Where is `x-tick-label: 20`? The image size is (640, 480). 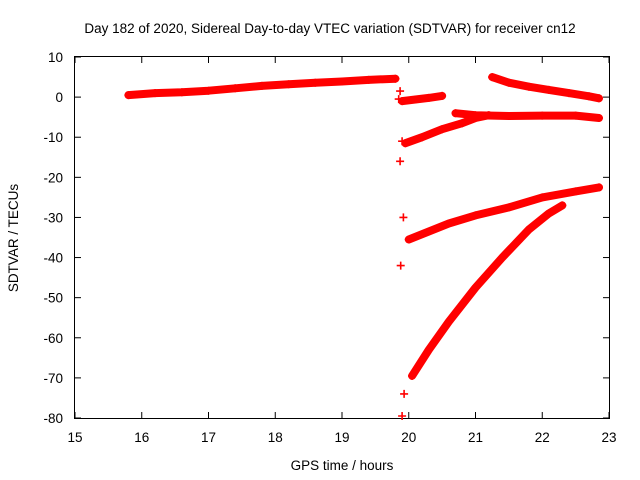
x-tick-label: 20 is located at coordinates (408, 437).